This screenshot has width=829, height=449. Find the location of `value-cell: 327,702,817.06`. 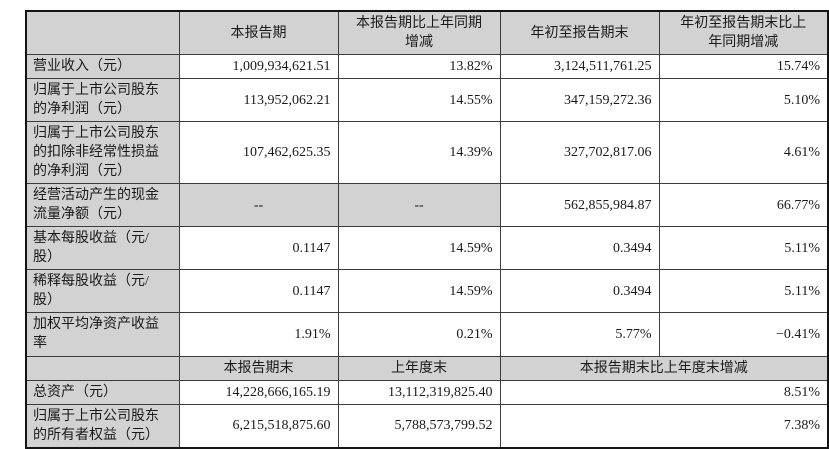

value-cell: 327,702,817.06 is located at coordinates (579, 153).